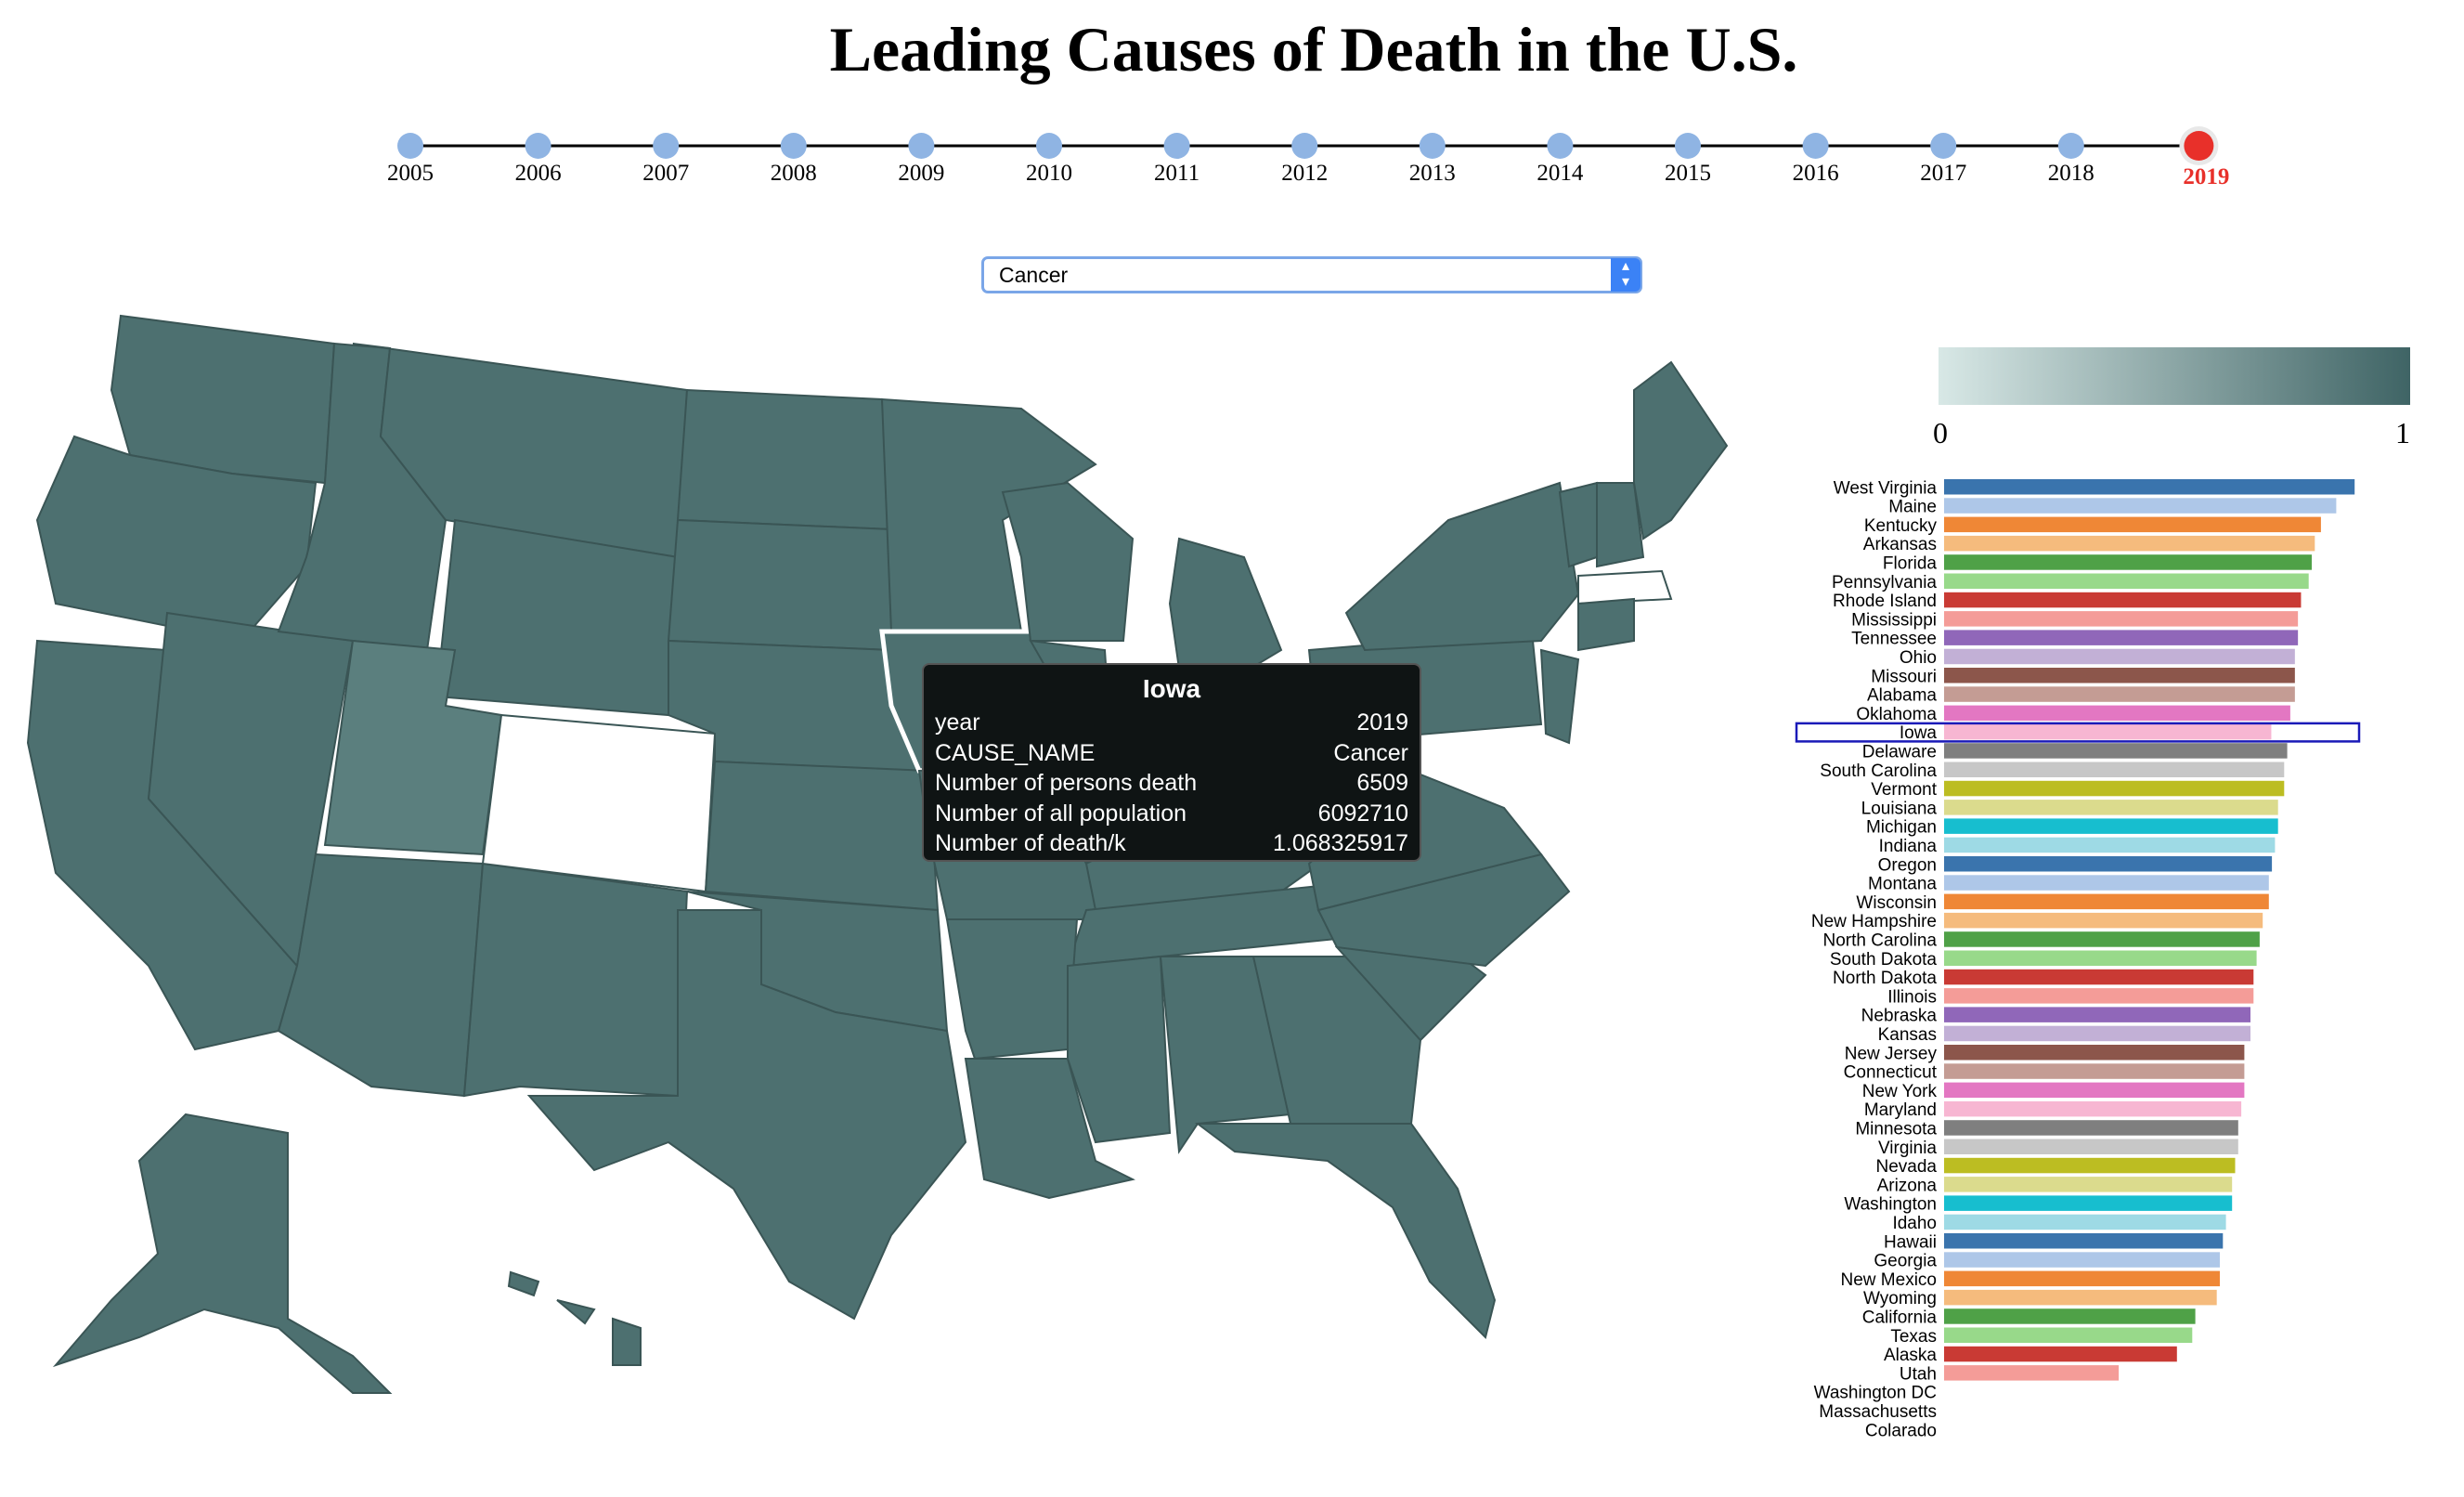 The width and height of the screenshot is (2464, 1497). I want to click on timeline-dot-2018, so click(2070, 146).